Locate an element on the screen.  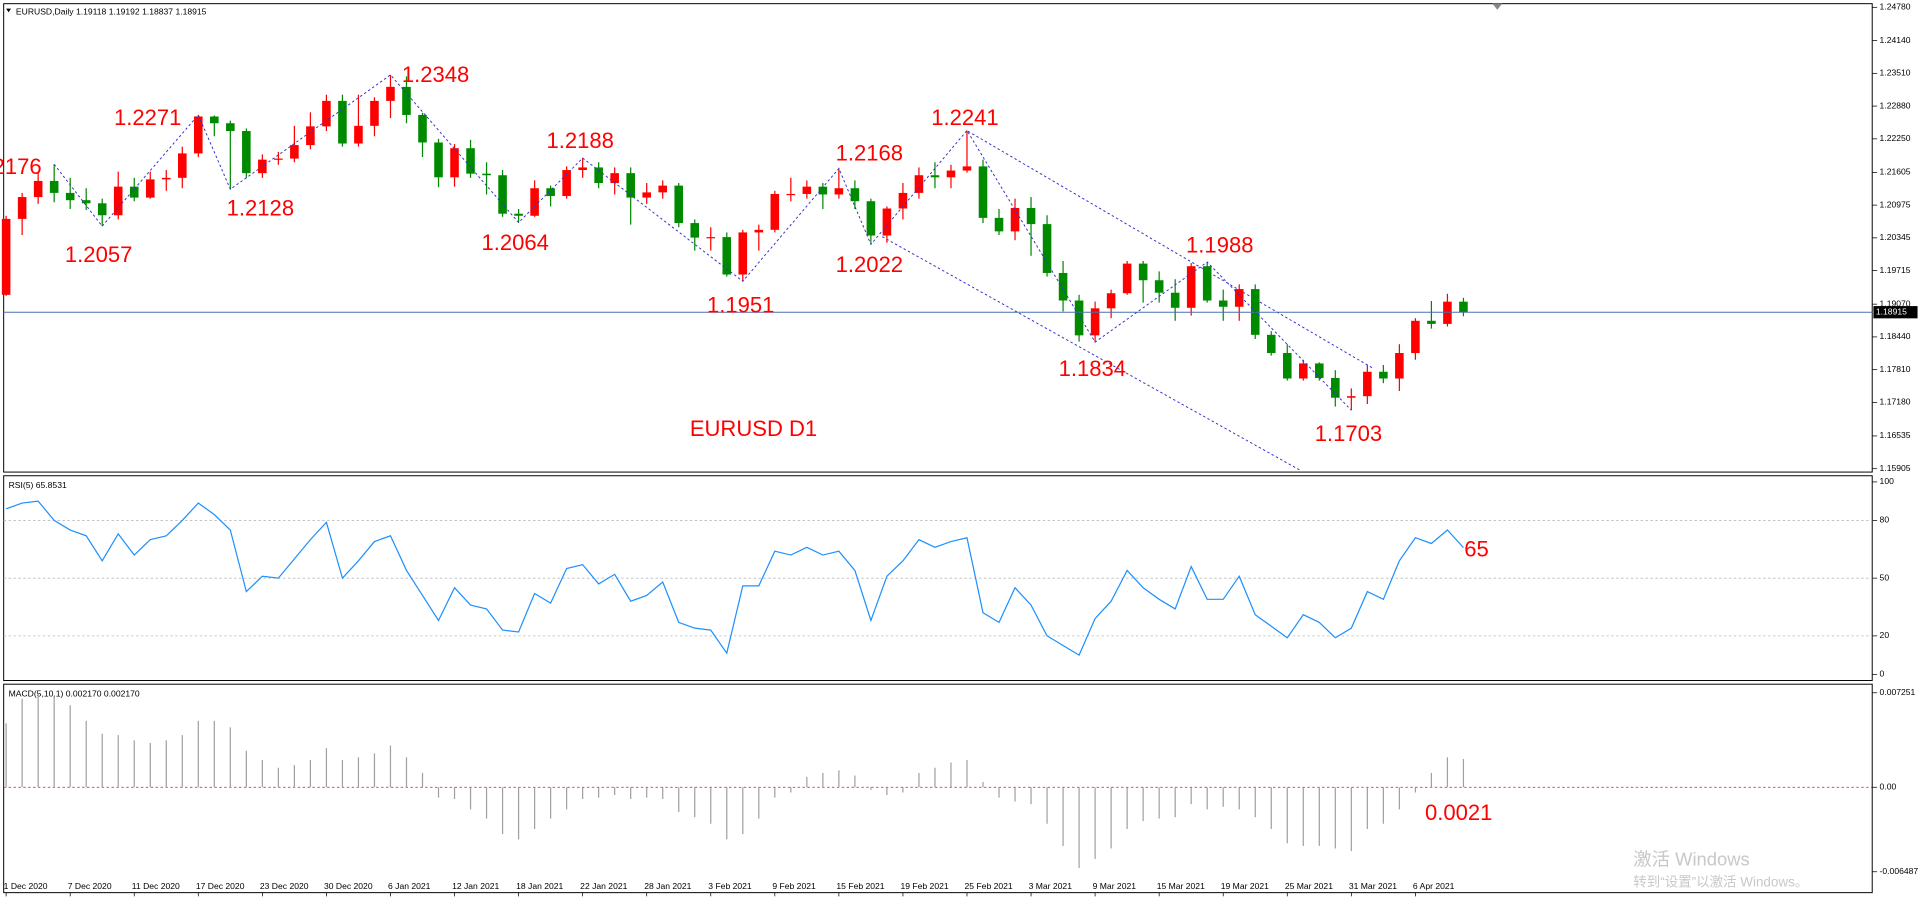
x-tick-label: 9 Mar 2021 is located at coordinates (1115, 886).